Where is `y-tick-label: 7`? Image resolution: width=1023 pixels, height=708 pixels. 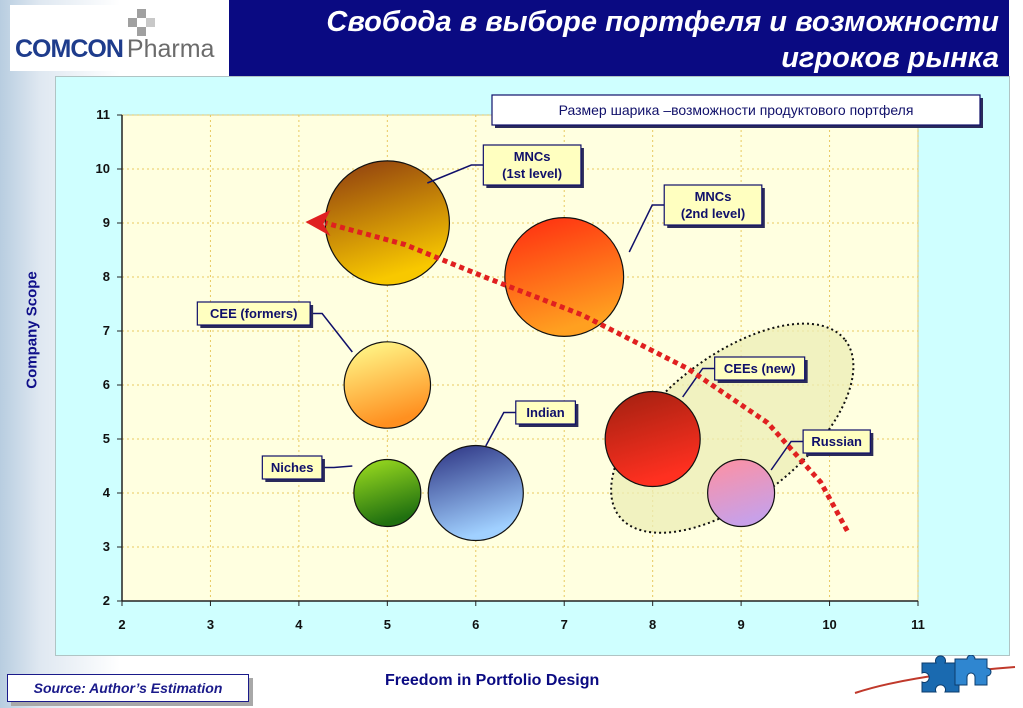
y-tick-label: 7 is located at coordinates (106, 330).